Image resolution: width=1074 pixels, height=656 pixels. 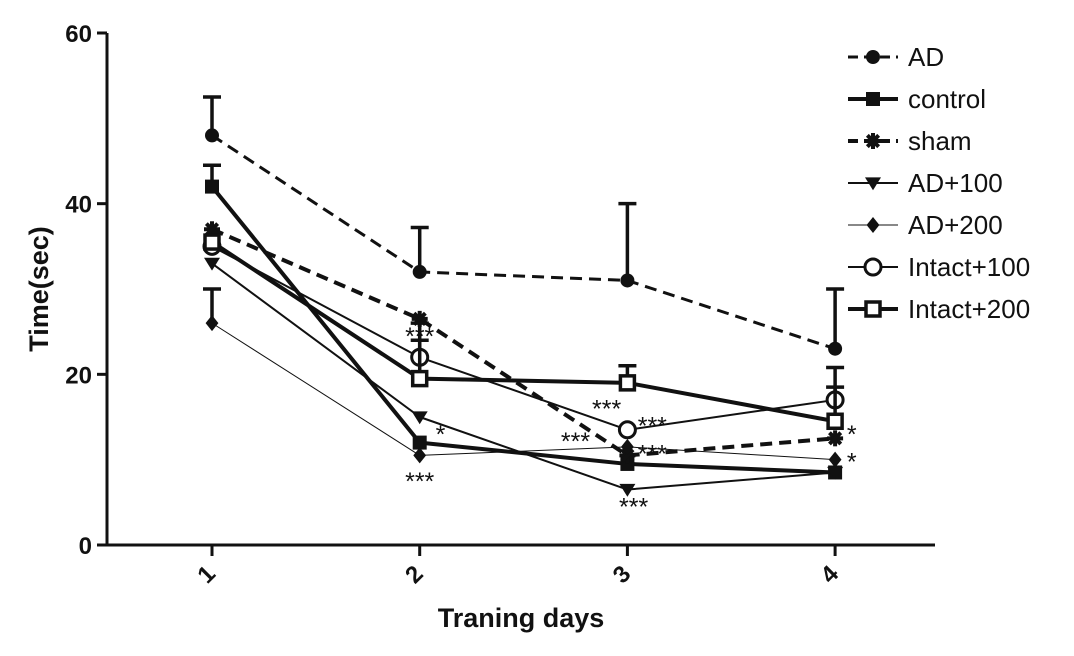 I want to click on legend-item-ad-100: AD+100, so click(x=925, y=183).